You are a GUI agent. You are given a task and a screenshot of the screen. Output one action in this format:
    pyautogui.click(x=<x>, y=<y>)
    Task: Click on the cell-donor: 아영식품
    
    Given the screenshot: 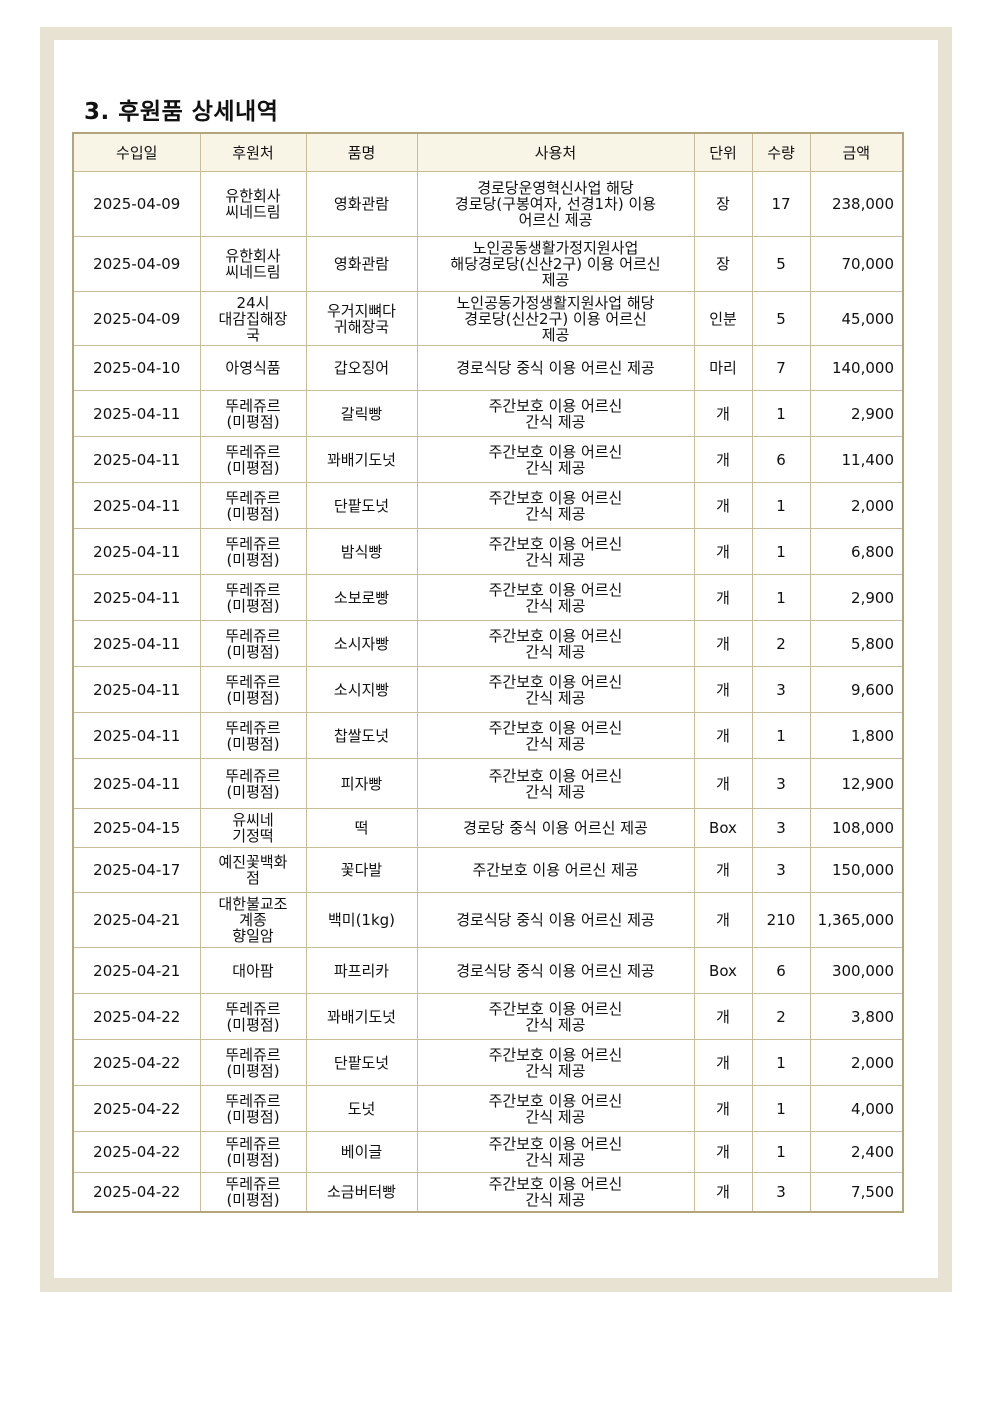 What is the action you would take?
    pyautogui.click(x=253, y=368)
    